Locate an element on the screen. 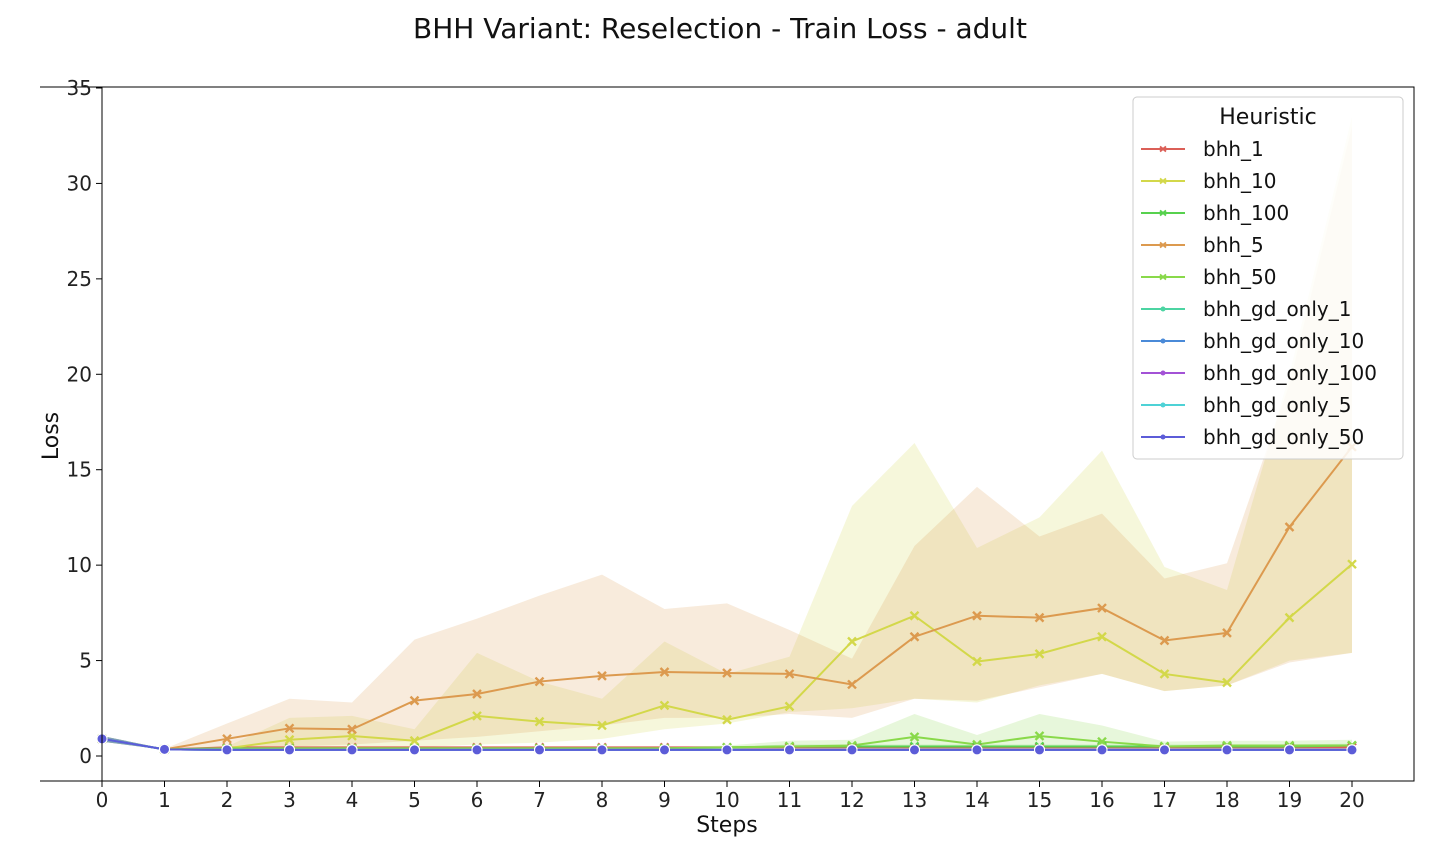  y-tick-label: 30 is located at coordinates (79, 183).